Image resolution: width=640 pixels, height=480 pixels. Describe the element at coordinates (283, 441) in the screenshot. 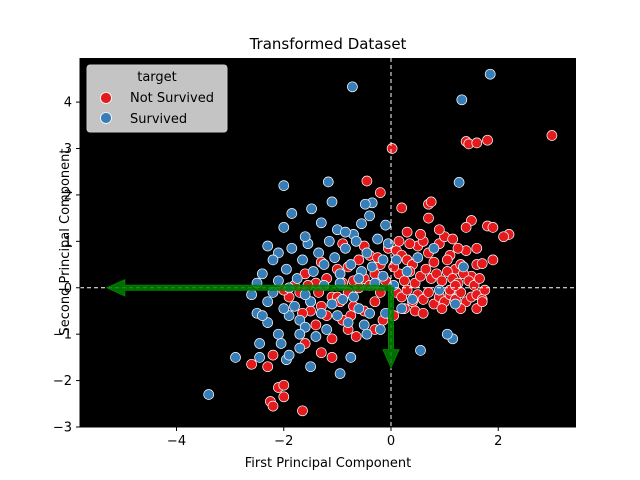

I see `x-tick-label: −2` at that location.